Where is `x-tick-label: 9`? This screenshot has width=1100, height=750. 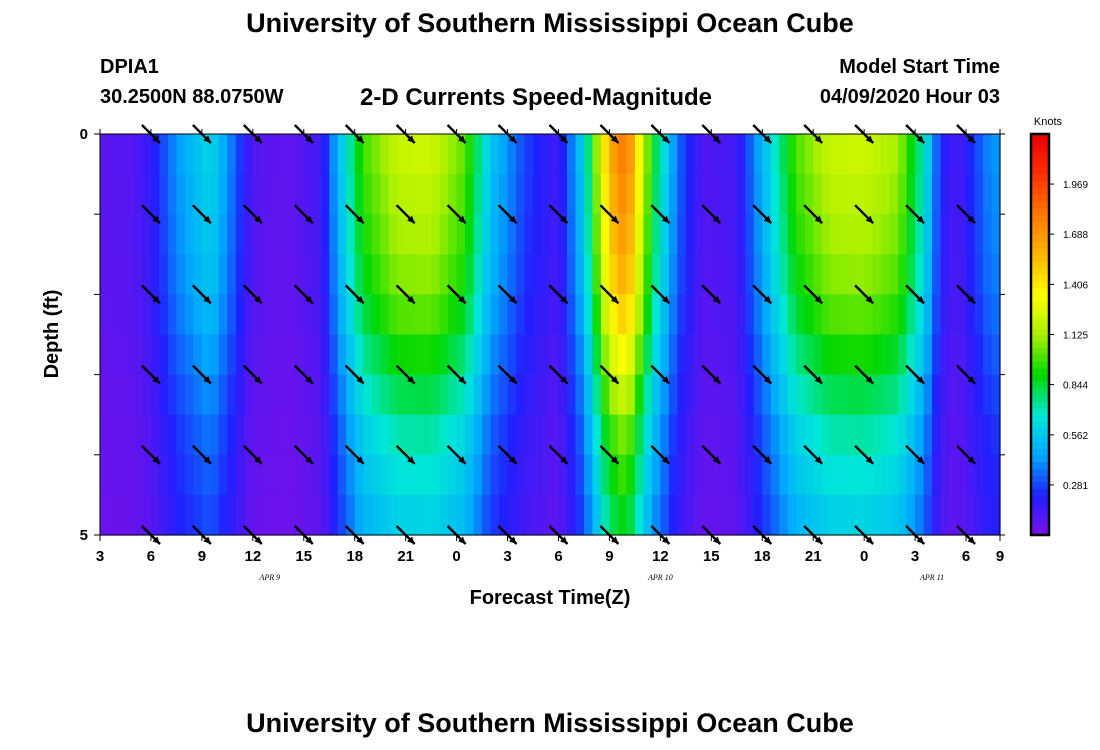 x-tick-label: 9 is located at coordinates (202, 556).